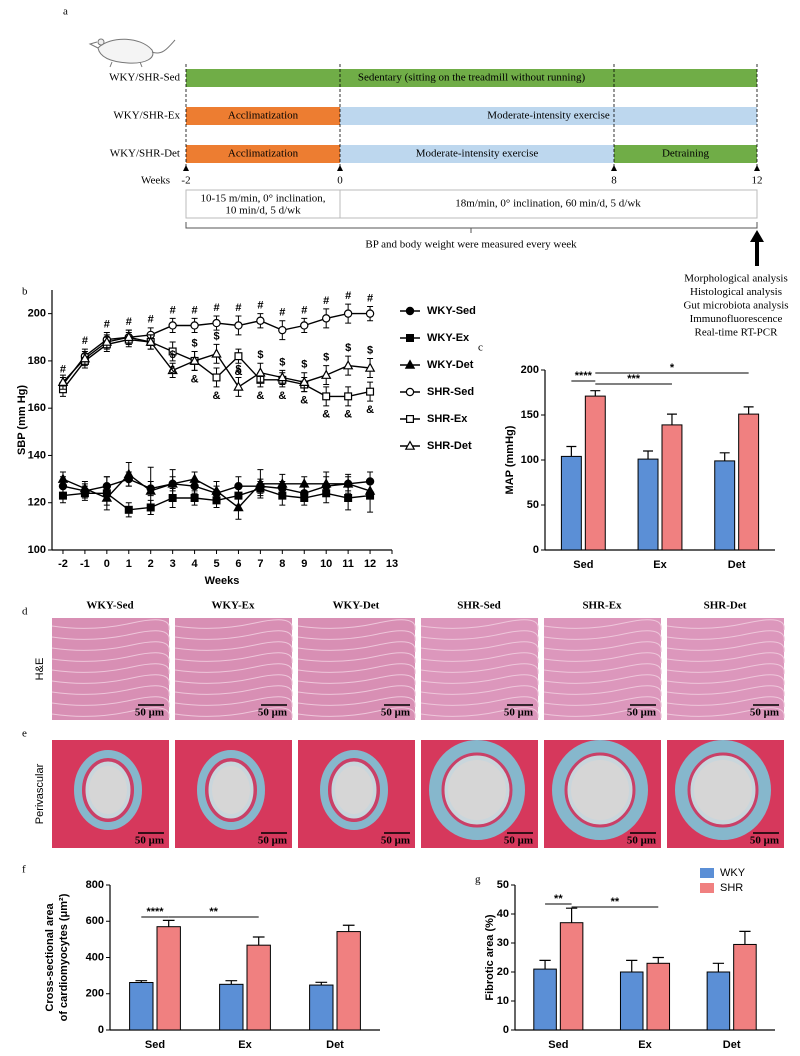  I want to click on x-tick-label: 4, so click(195, 564).